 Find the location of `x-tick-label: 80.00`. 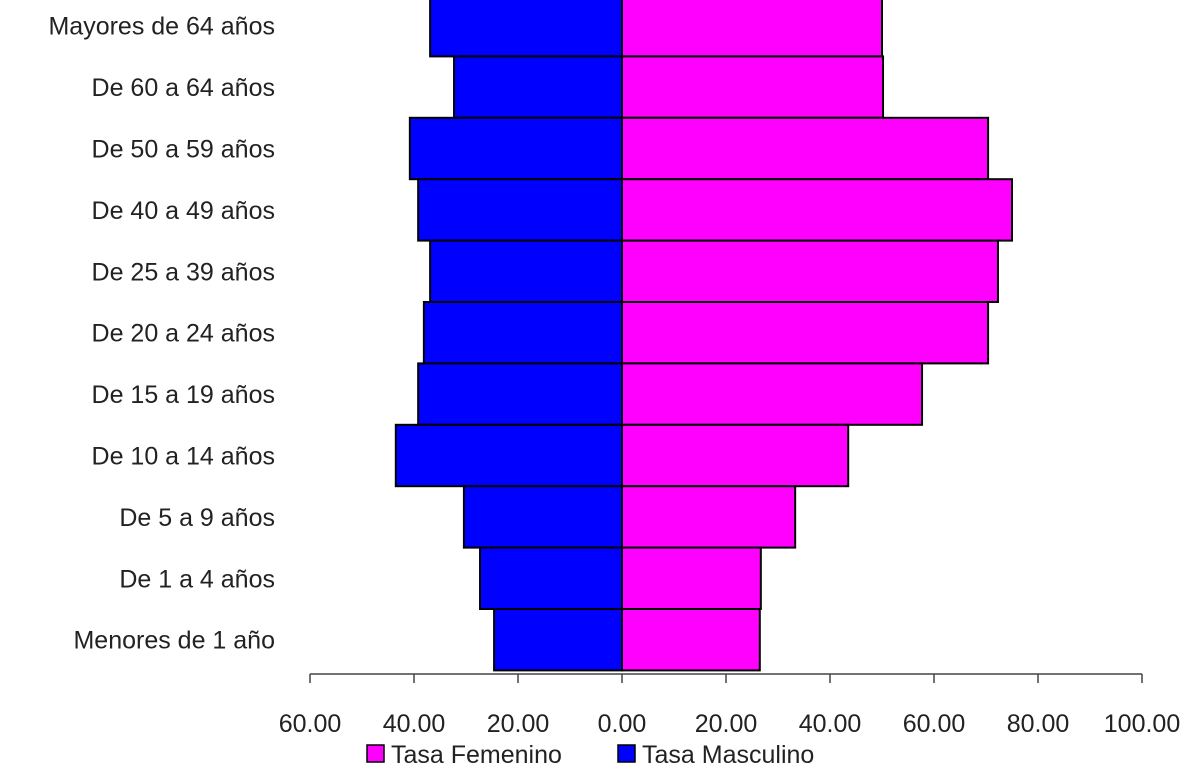

x-tick-label: 80.00 is located at coordinates (1038, 724).